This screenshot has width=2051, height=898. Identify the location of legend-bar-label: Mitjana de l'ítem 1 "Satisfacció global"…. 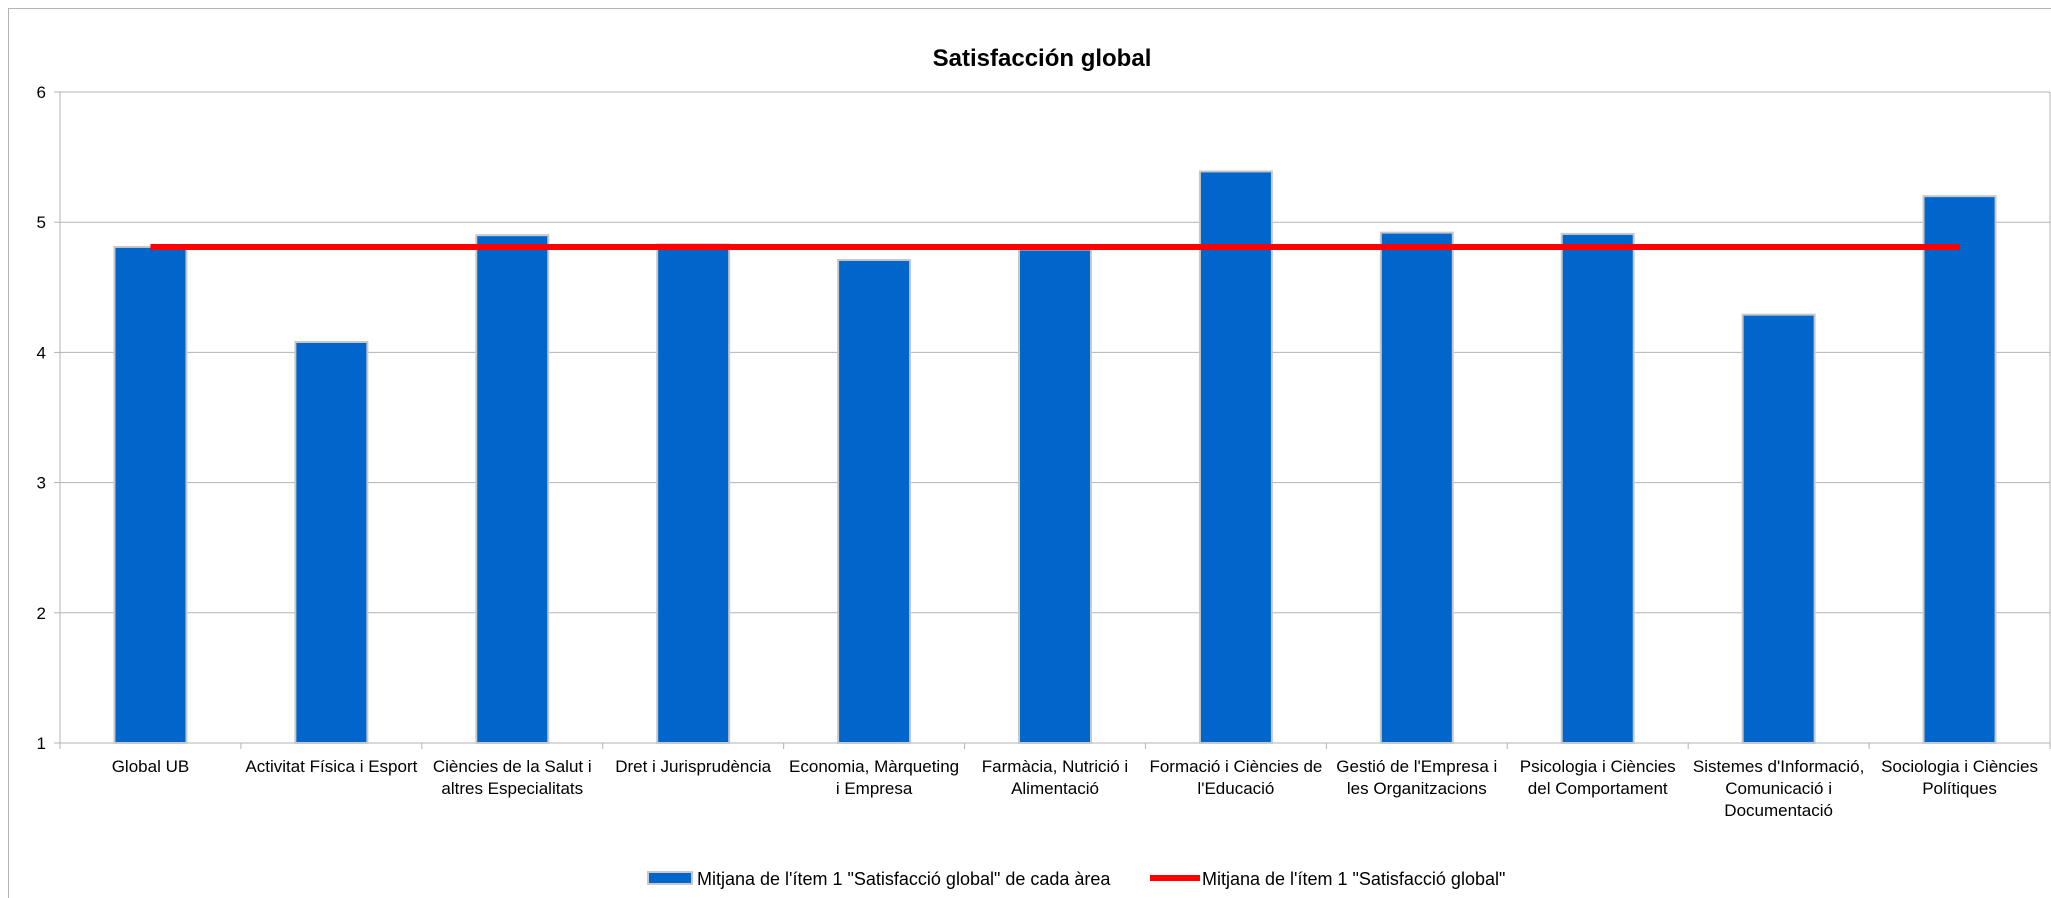
(904, 879).